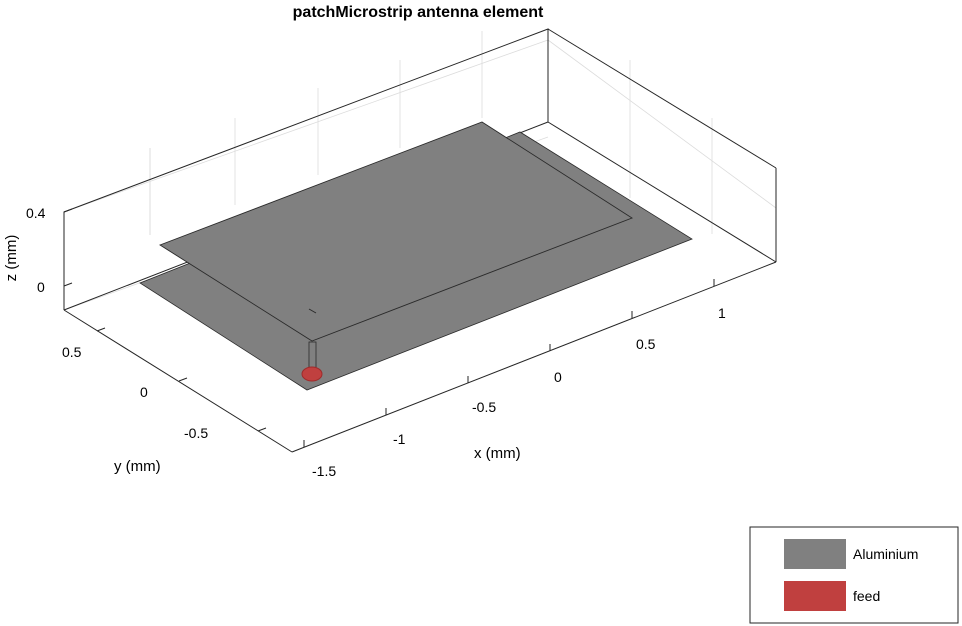 The image size is (962, 626). I want to click on x-tick-label: -1.5, so click(324, 471).